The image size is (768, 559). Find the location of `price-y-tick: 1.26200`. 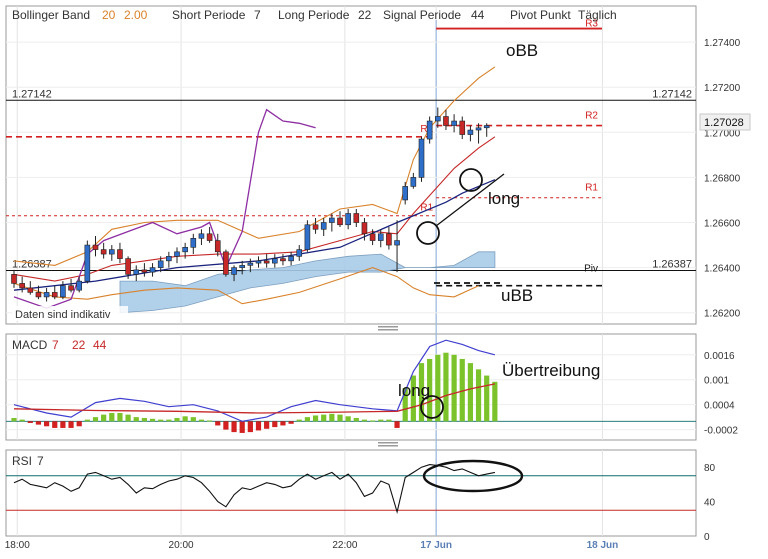

price-y-tick: 1.26200 is located at coordinates (722, 314).